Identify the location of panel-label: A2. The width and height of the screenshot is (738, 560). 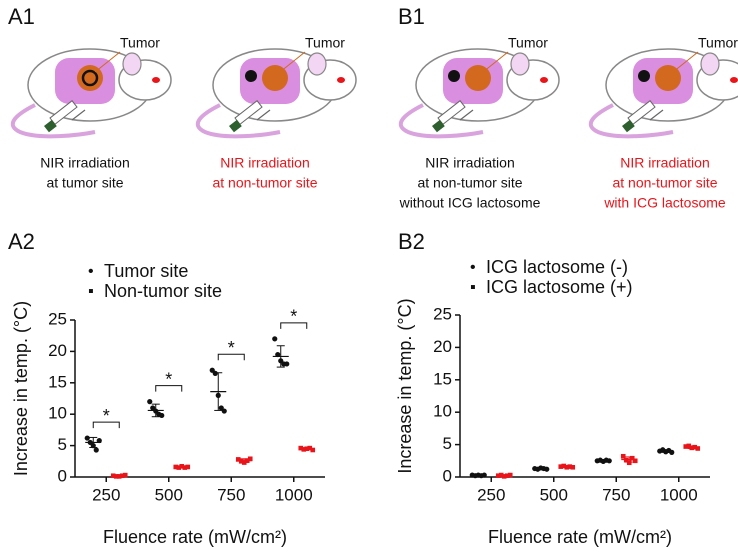
(21, 241).